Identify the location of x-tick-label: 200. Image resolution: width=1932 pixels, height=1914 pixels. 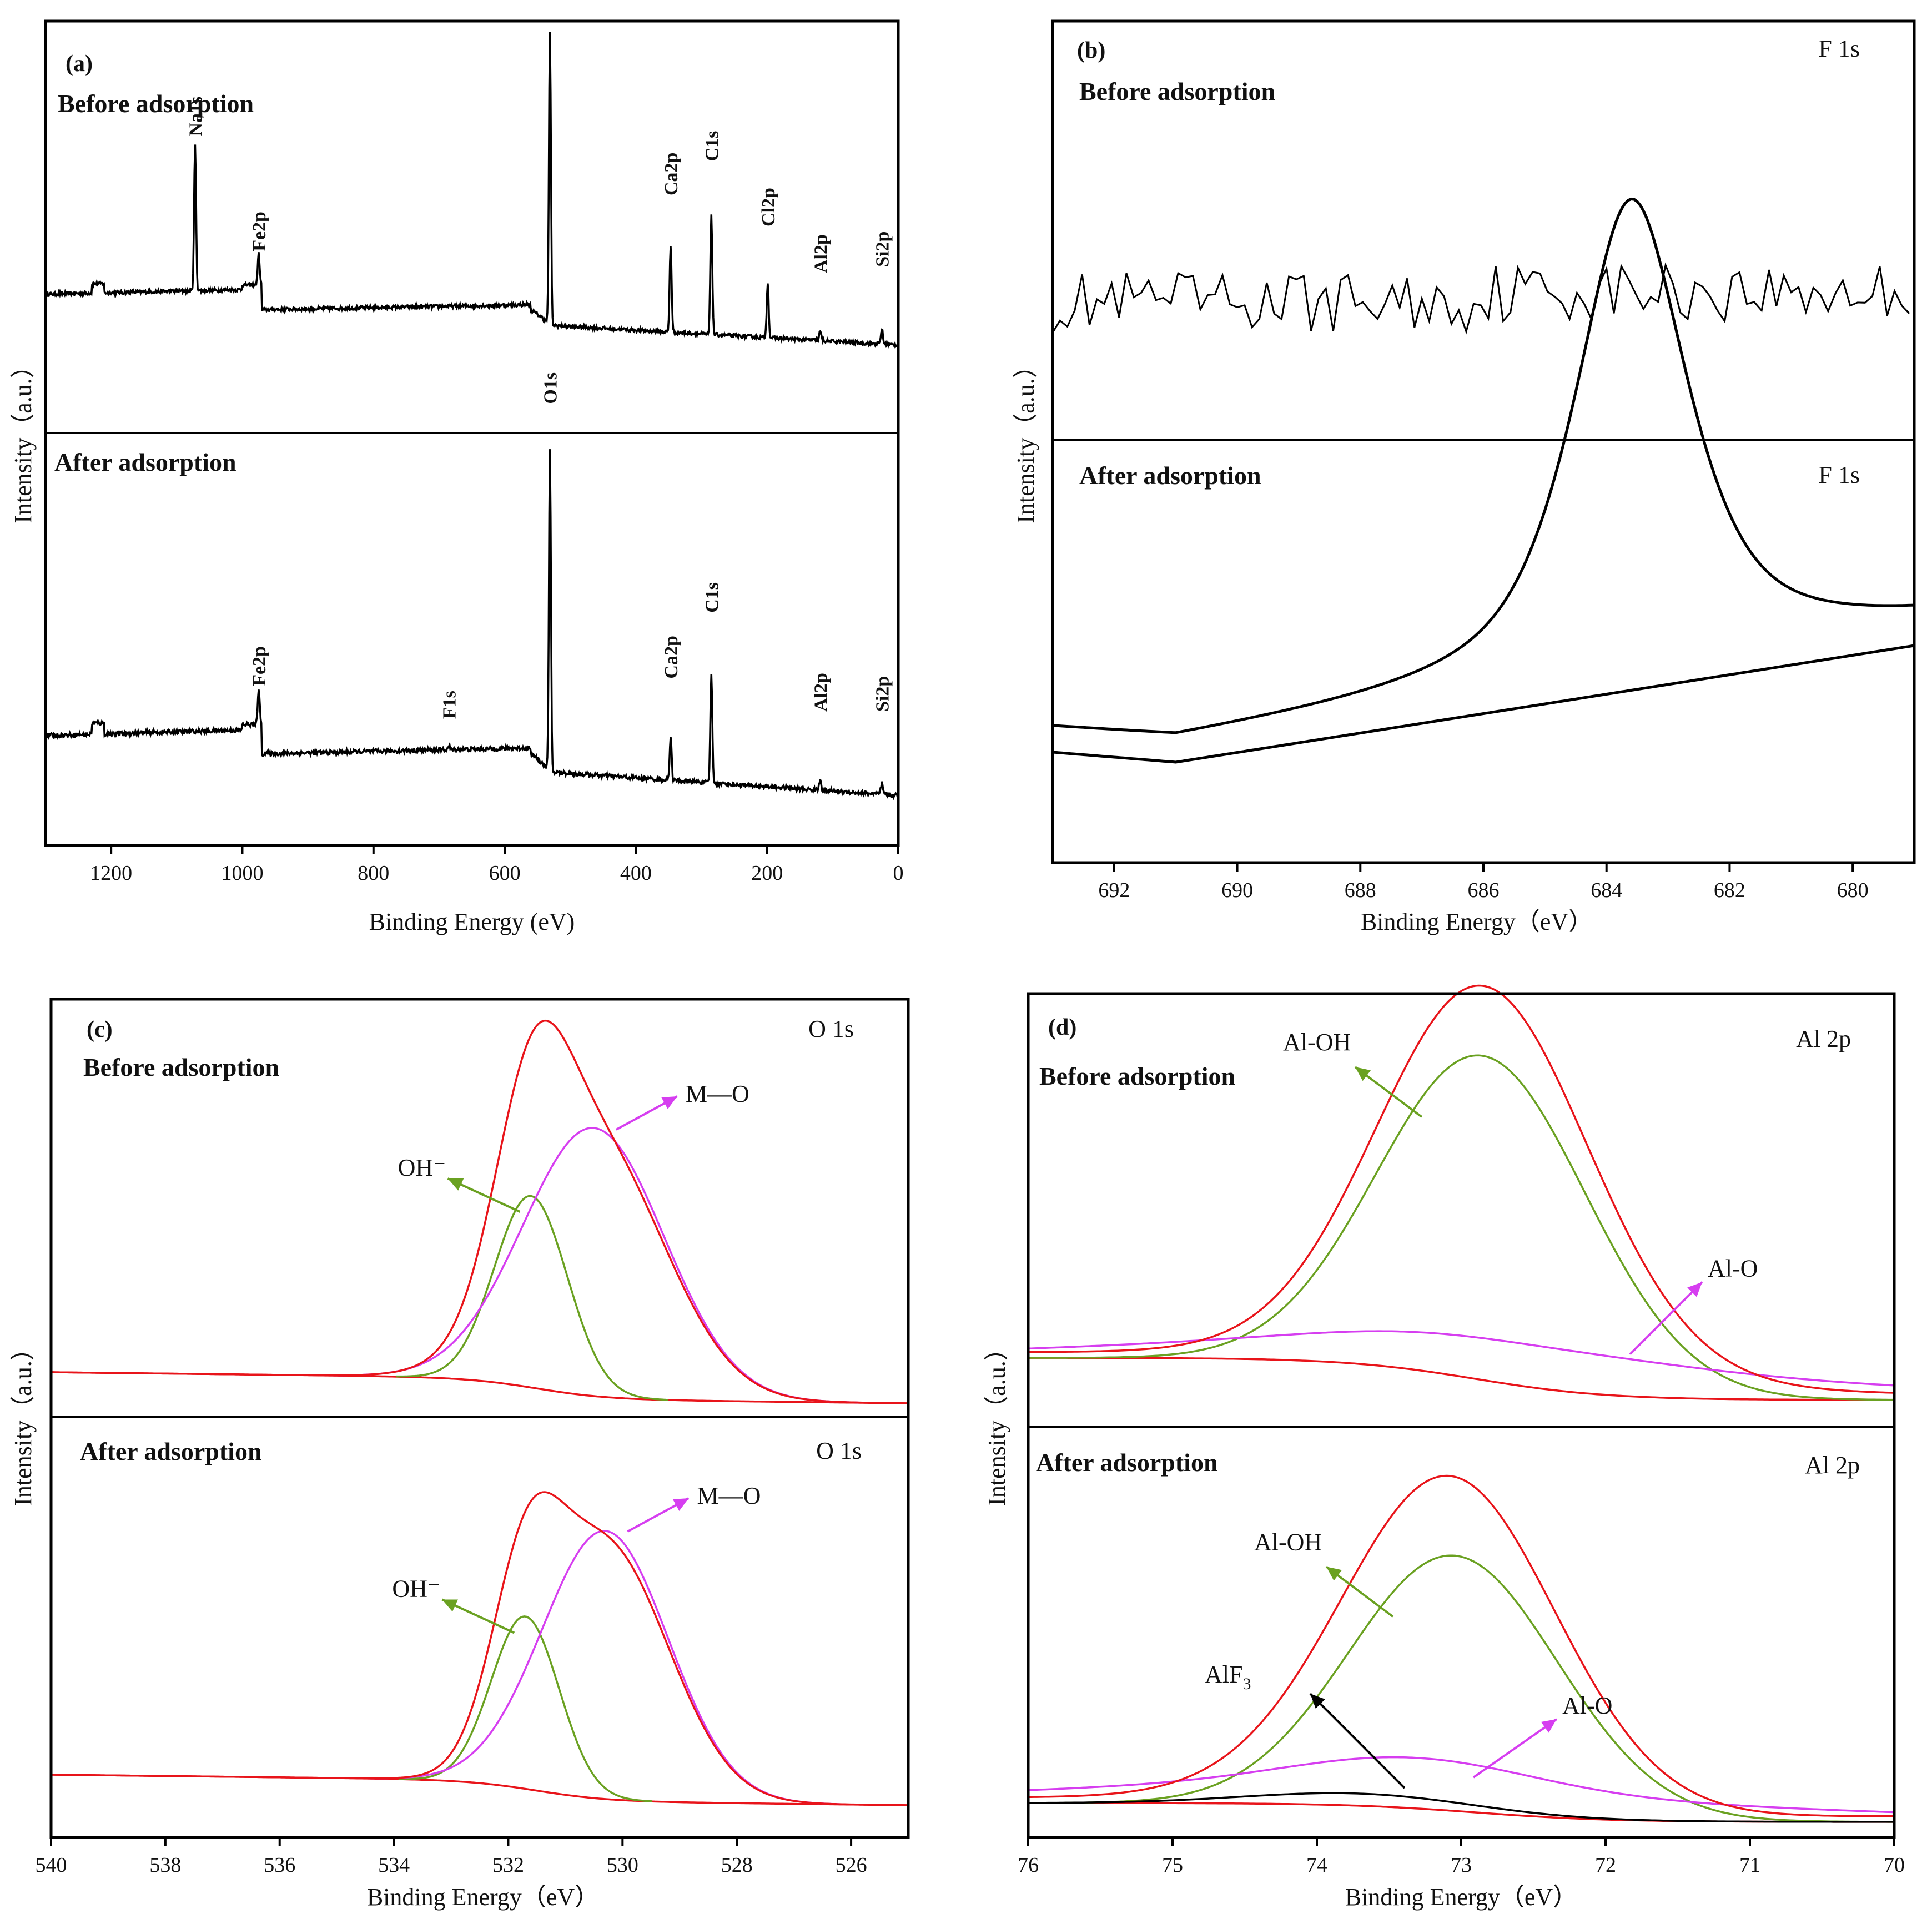
(767, 873).